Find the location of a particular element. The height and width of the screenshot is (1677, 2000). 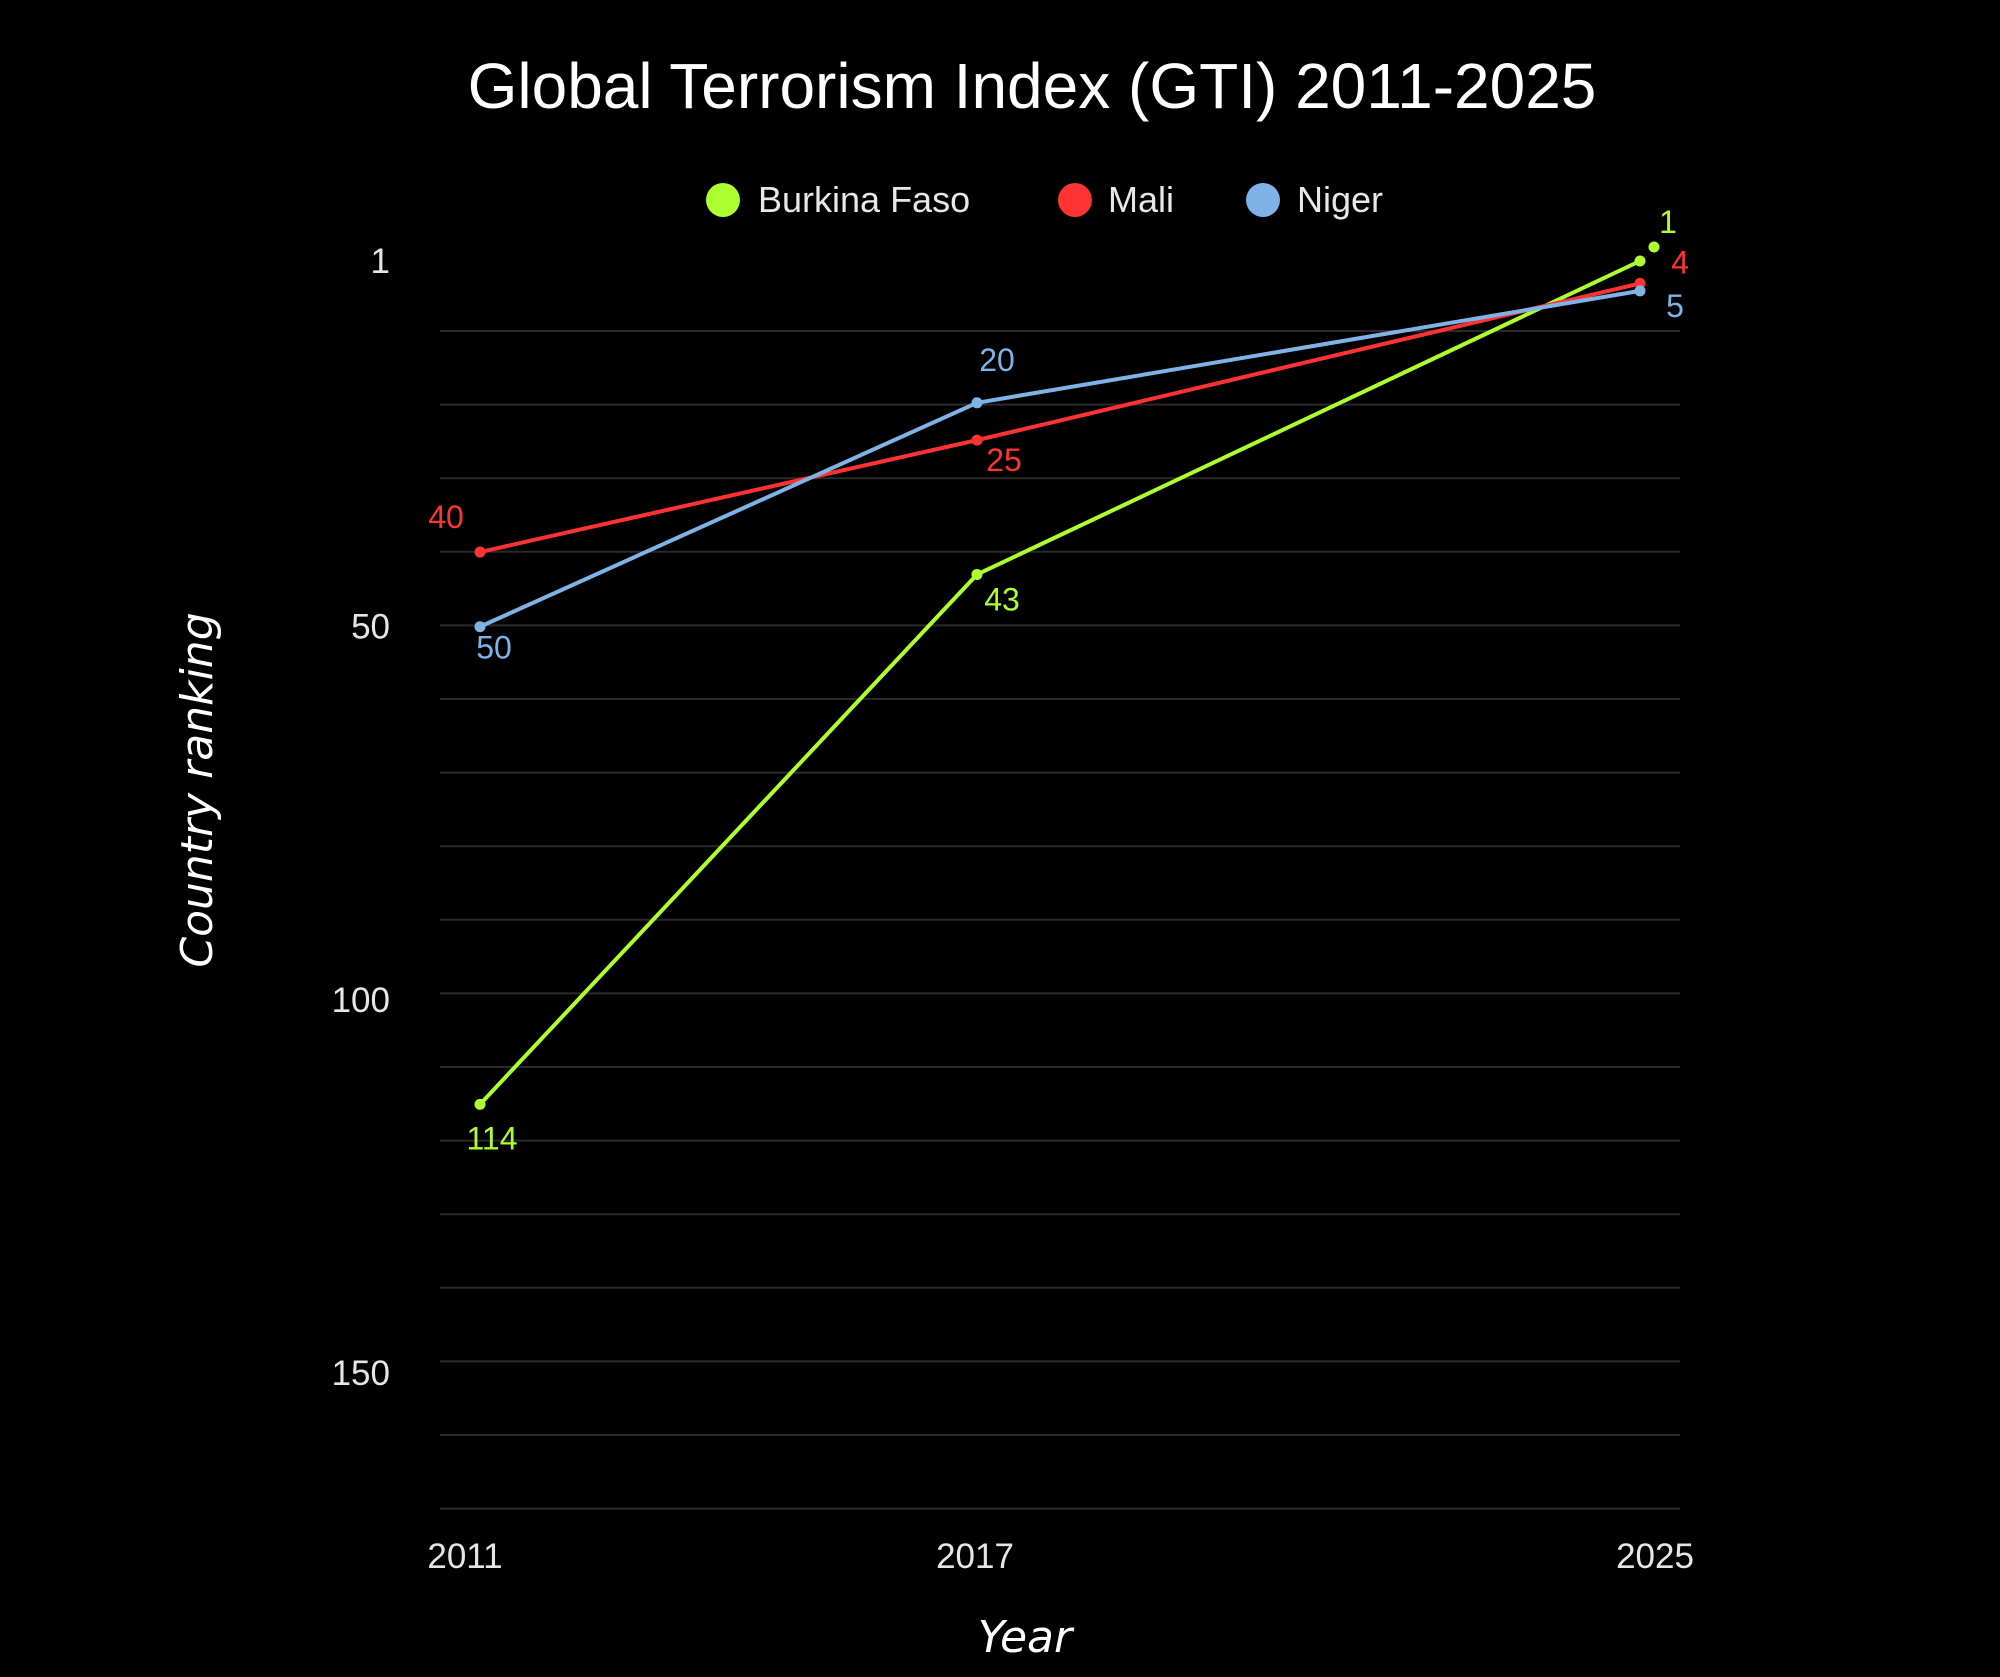

data-label: 25 is located at coordinates (1004, 460).